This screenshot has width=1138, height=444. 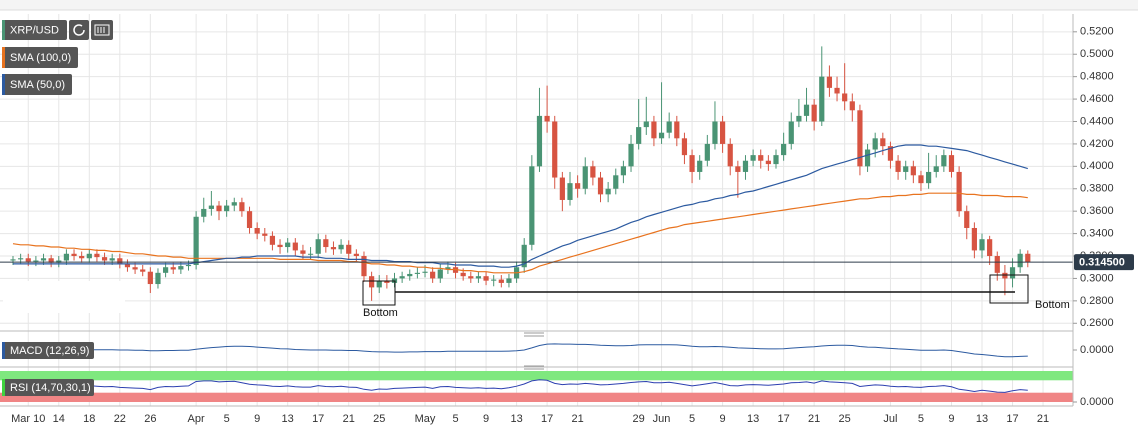 What do you see at coordinates (48, 387) in the screenshot?
I see `panel-legend: RSI (14,70,30,1)` at bounding box center [48, 387].